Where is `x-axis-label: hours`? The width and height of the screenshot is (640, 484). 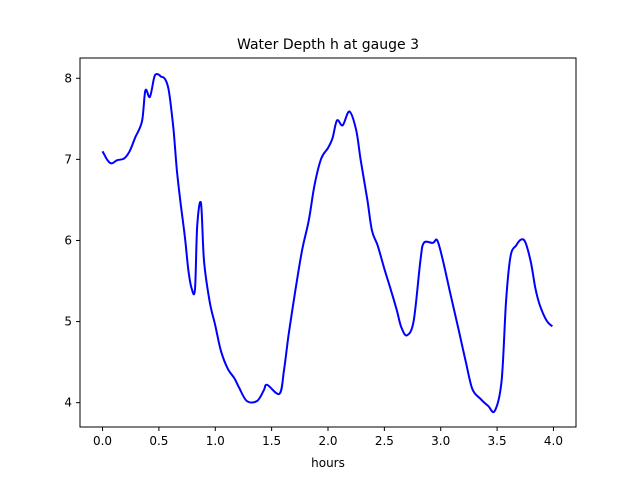 x-axis-label: hours is located at coordinates (328, 463).